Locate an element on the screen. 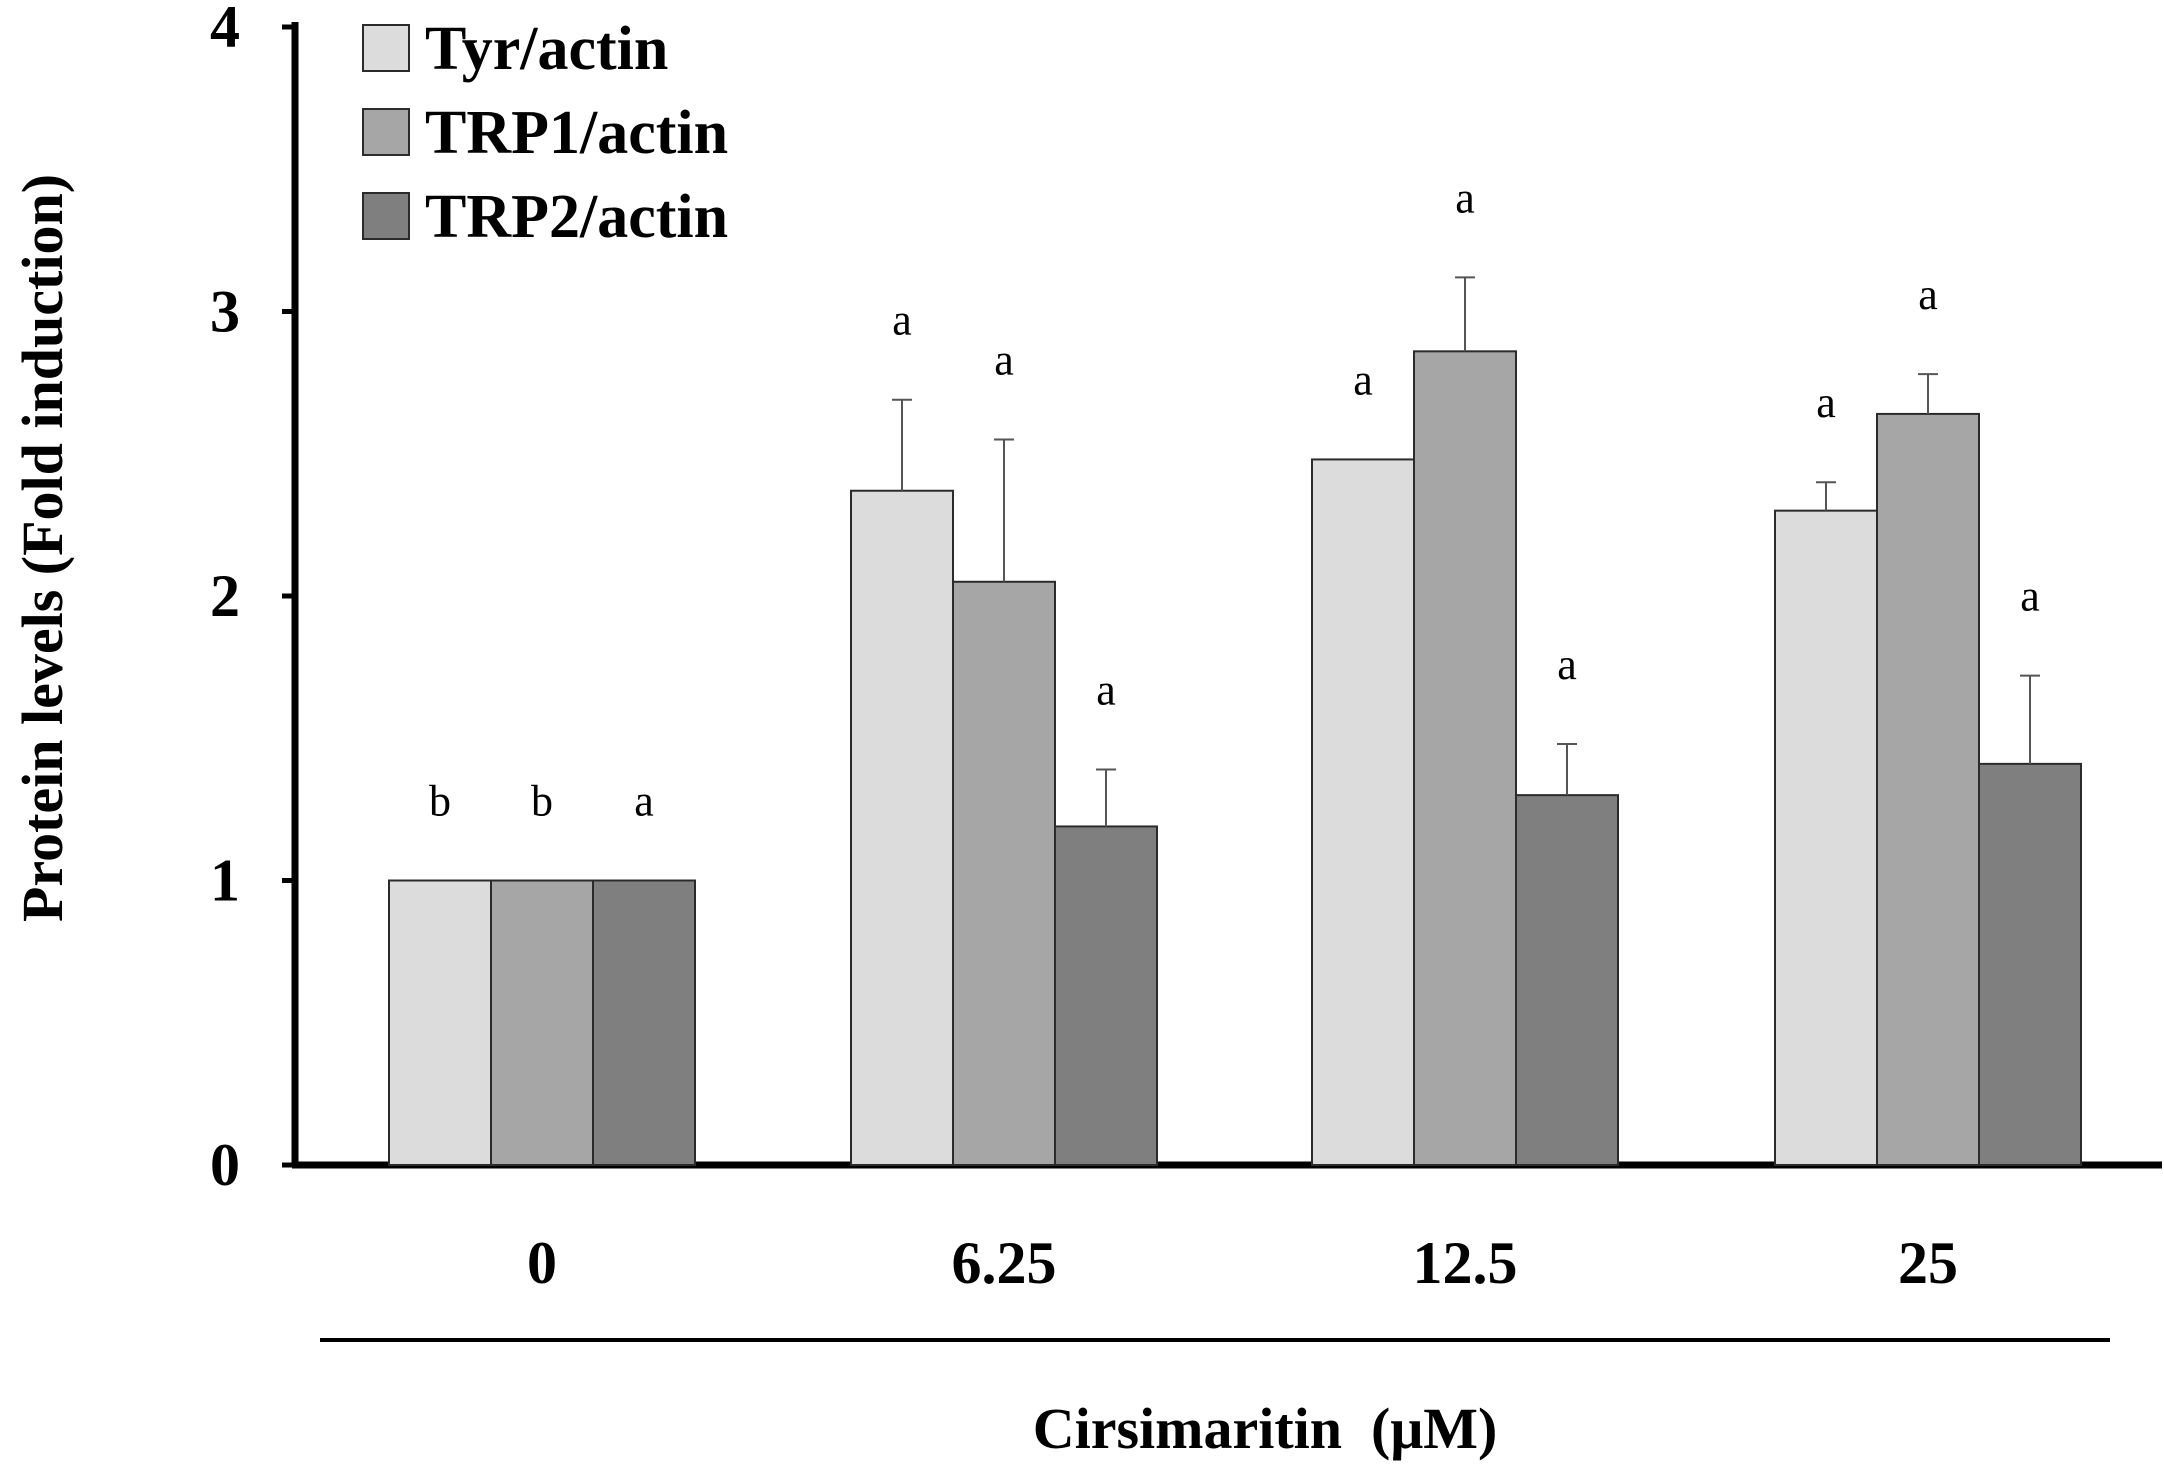  legend-label: Tyr/actin is located at coordinates (546, 49).